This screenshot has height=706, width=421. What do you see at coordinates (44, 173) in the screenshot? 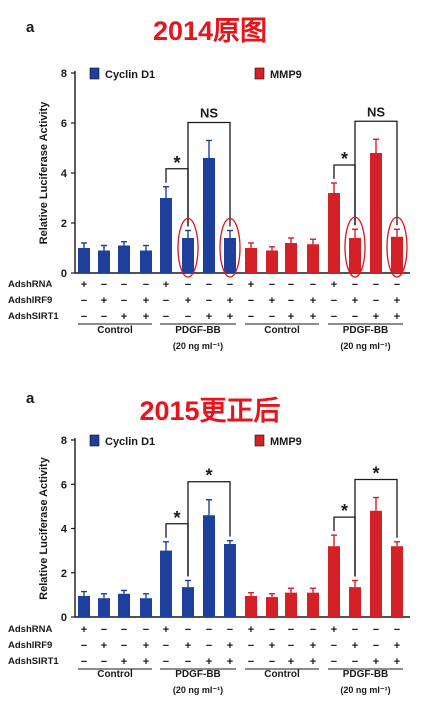
I see `y-axis-label: Relative Luciferase Activity` at bounding box center [44, 173].